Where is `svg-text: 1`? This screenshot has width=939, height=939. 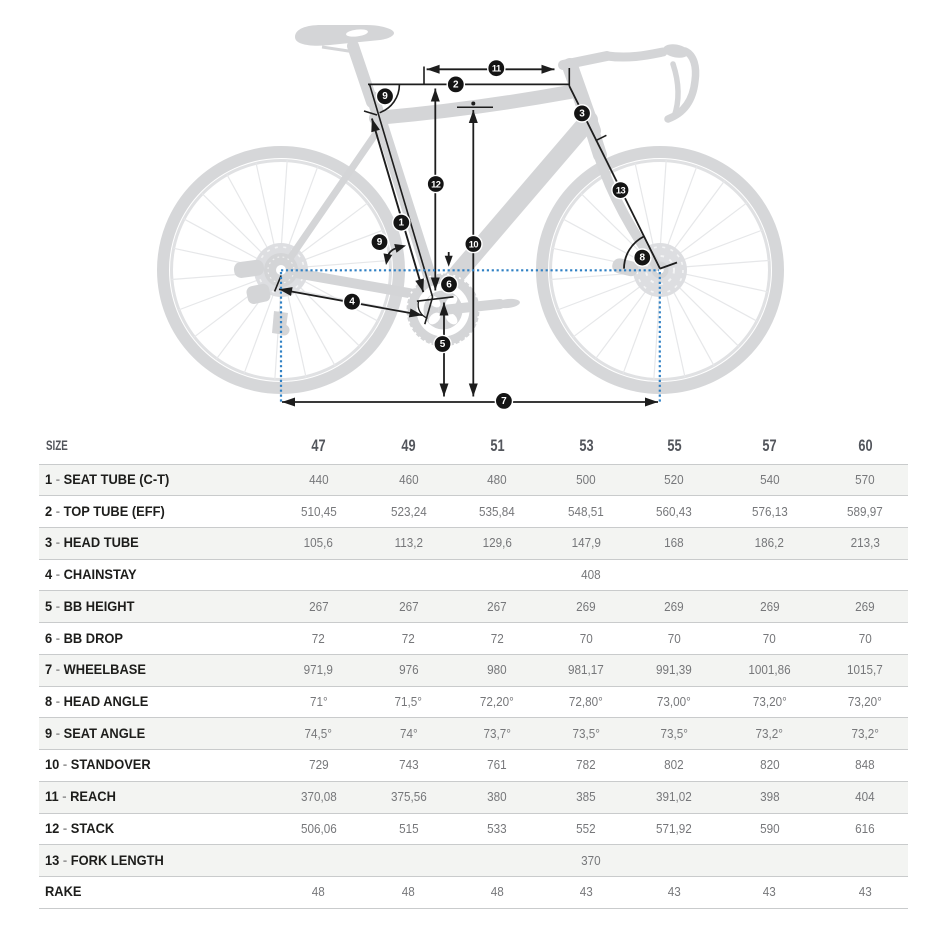
svg-text: 1 is located at coordinates (402, 223).